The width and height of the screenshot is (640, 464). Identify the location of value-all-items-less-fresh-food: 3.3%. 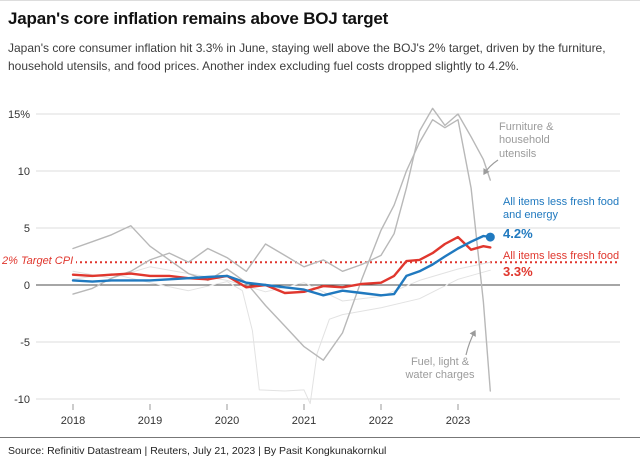
(518, 271).